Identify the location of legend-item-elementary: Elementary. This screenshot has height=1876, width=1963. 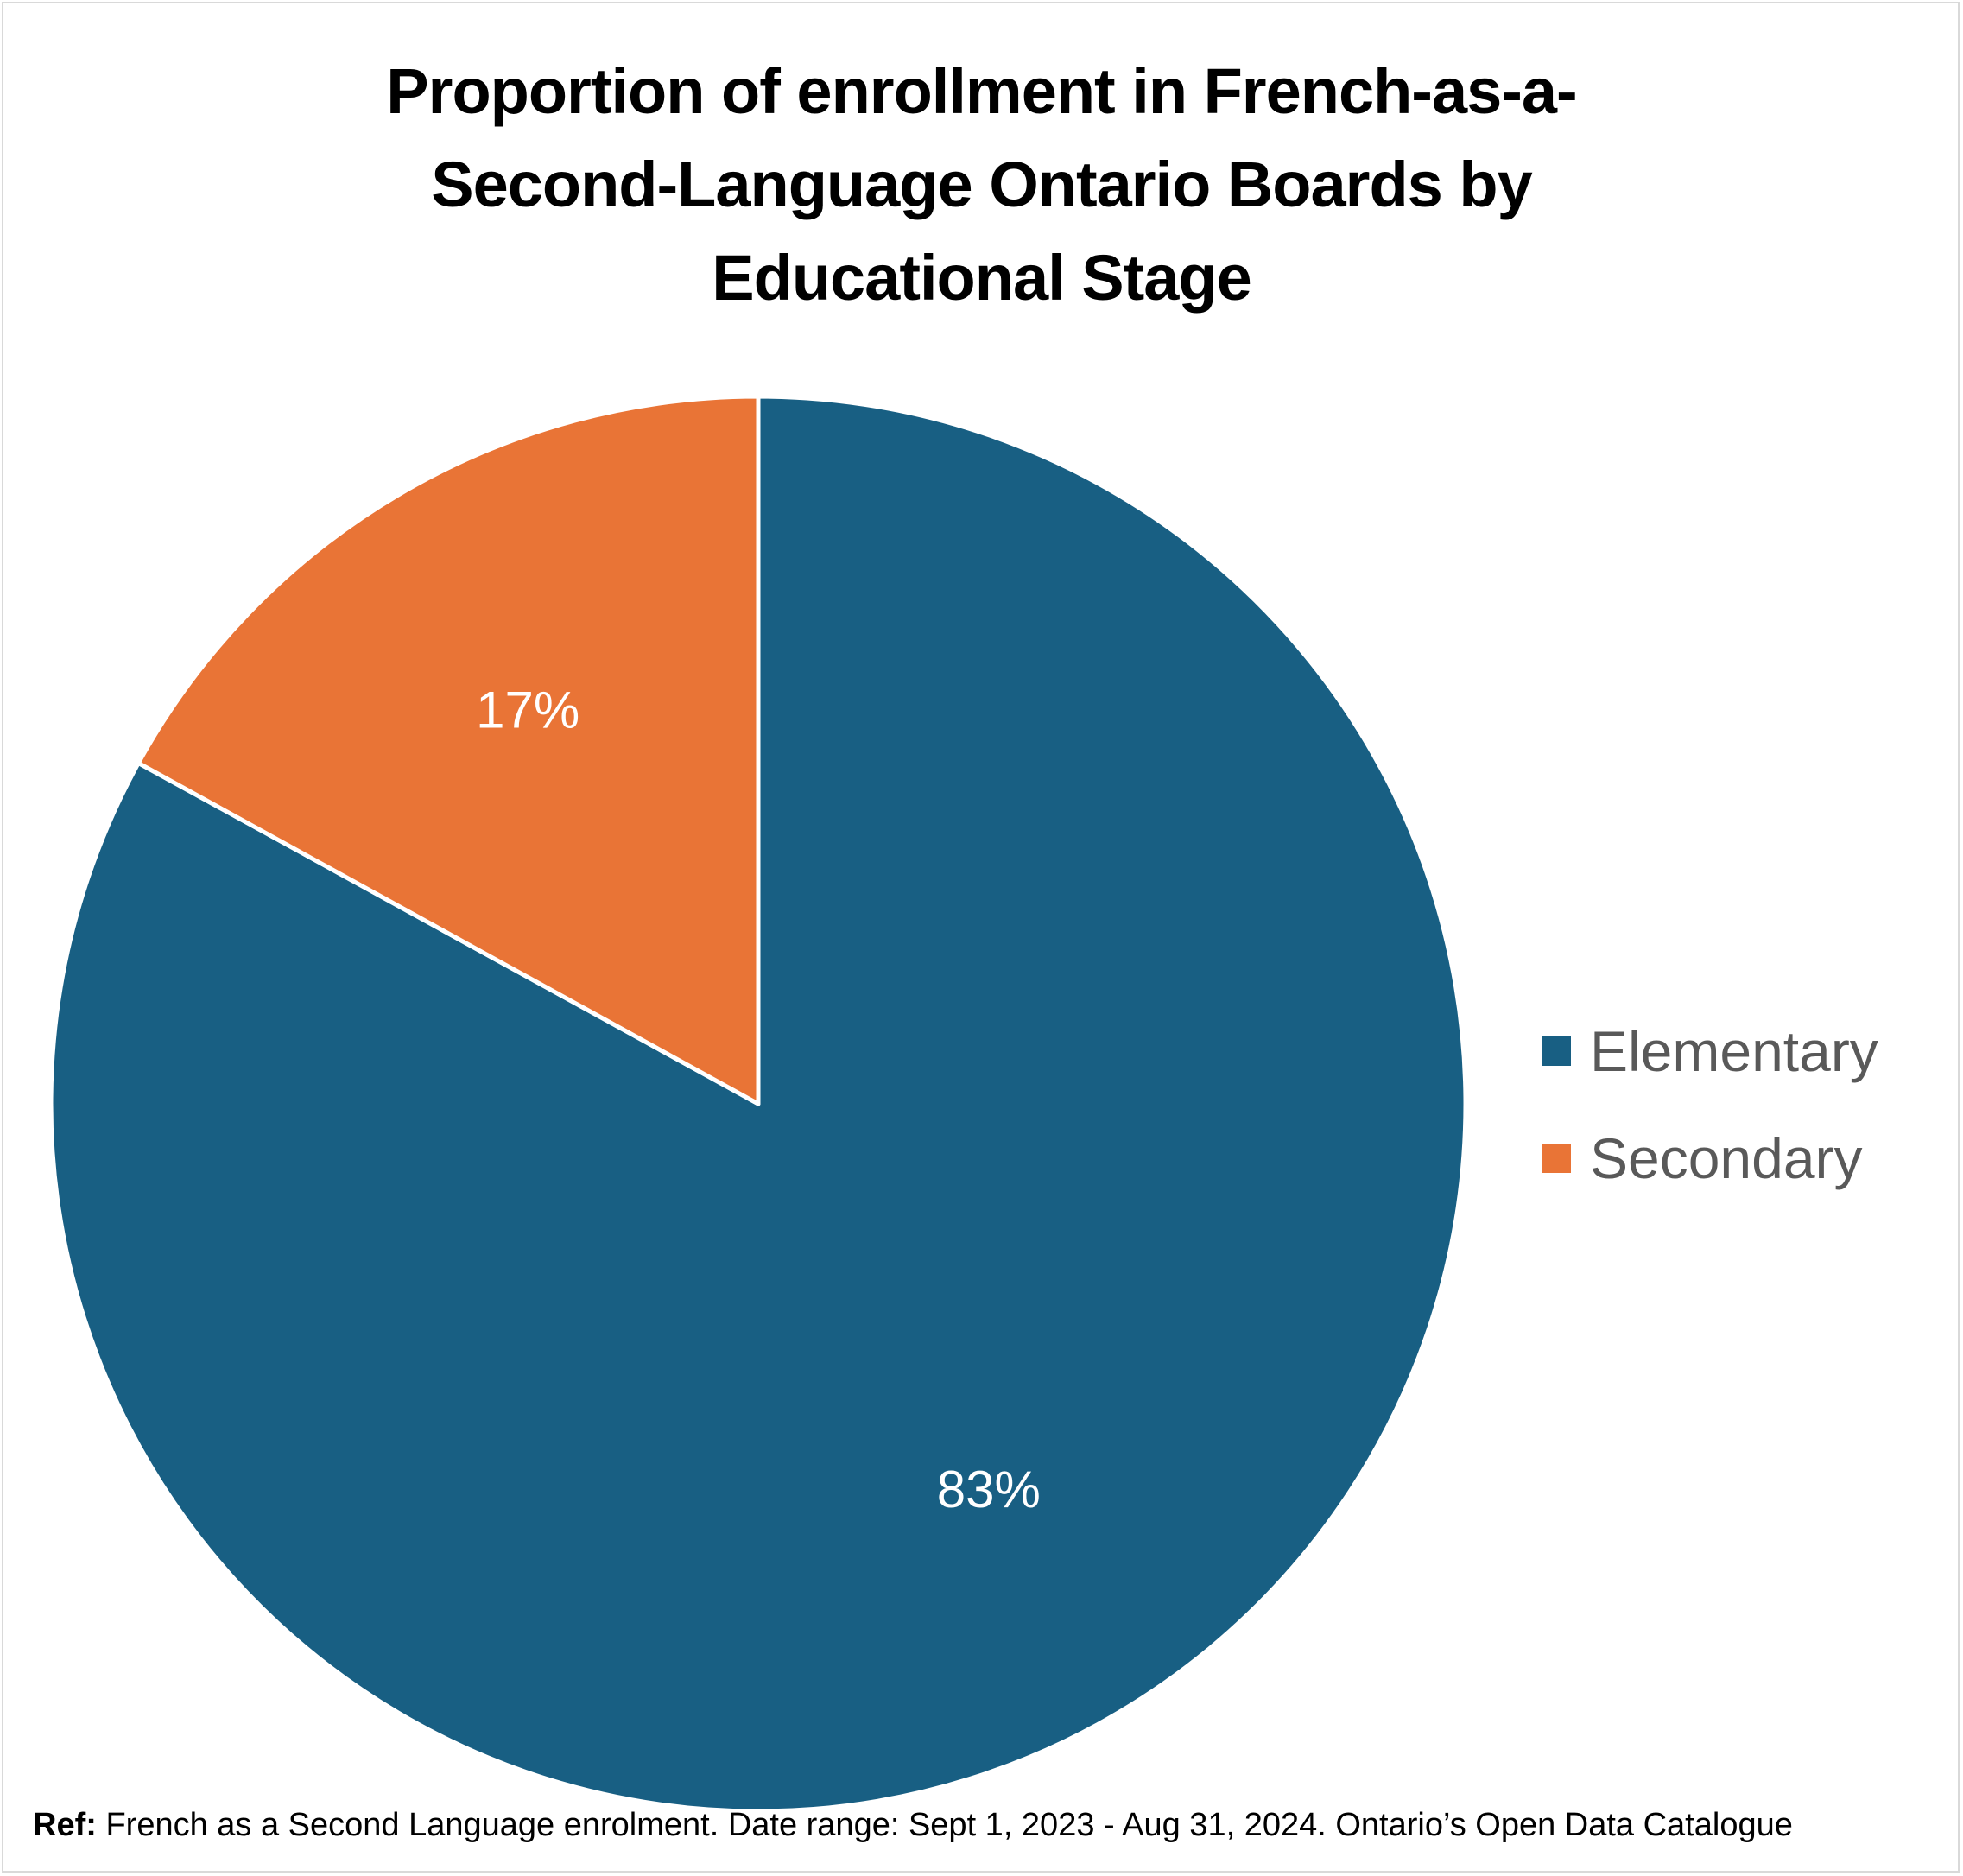
(1710, 1051).